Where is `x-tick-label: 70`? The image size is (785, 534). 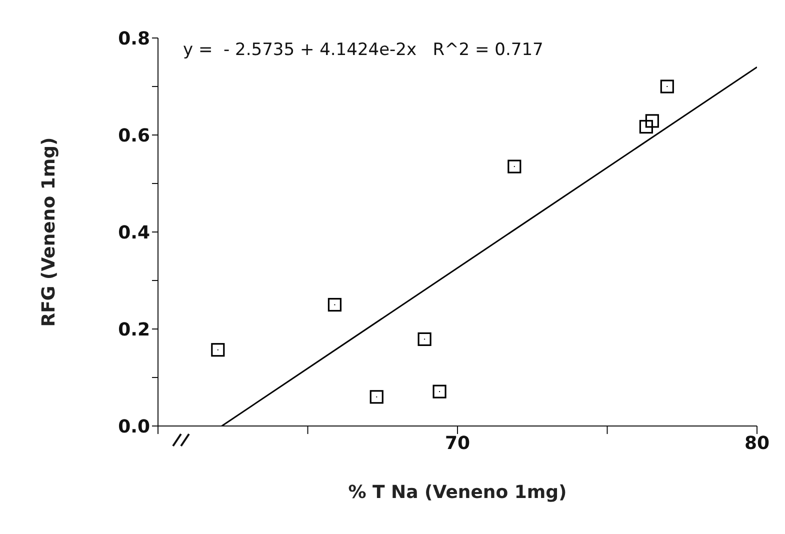 x-tick-label: 70 is located at coordinates (457, 443).